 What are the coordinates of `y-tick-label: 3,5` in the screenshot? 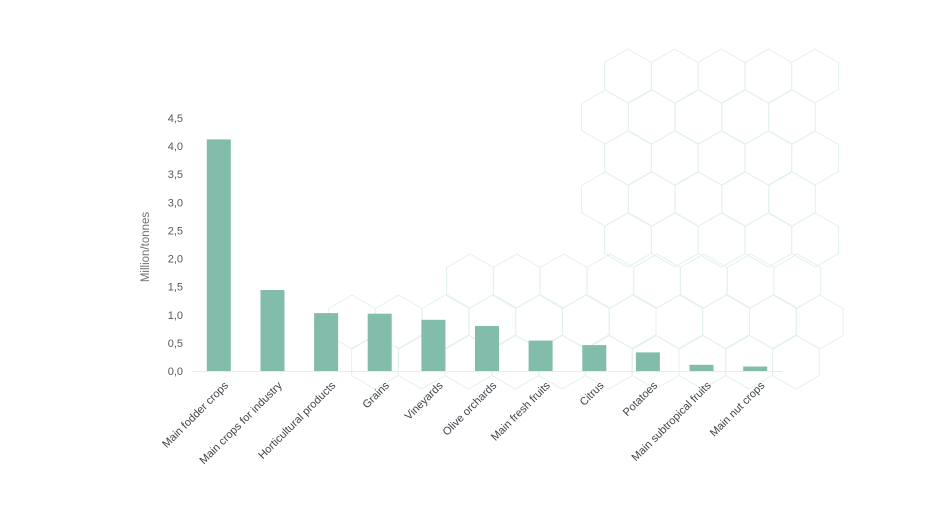 It's located at (175, 175).